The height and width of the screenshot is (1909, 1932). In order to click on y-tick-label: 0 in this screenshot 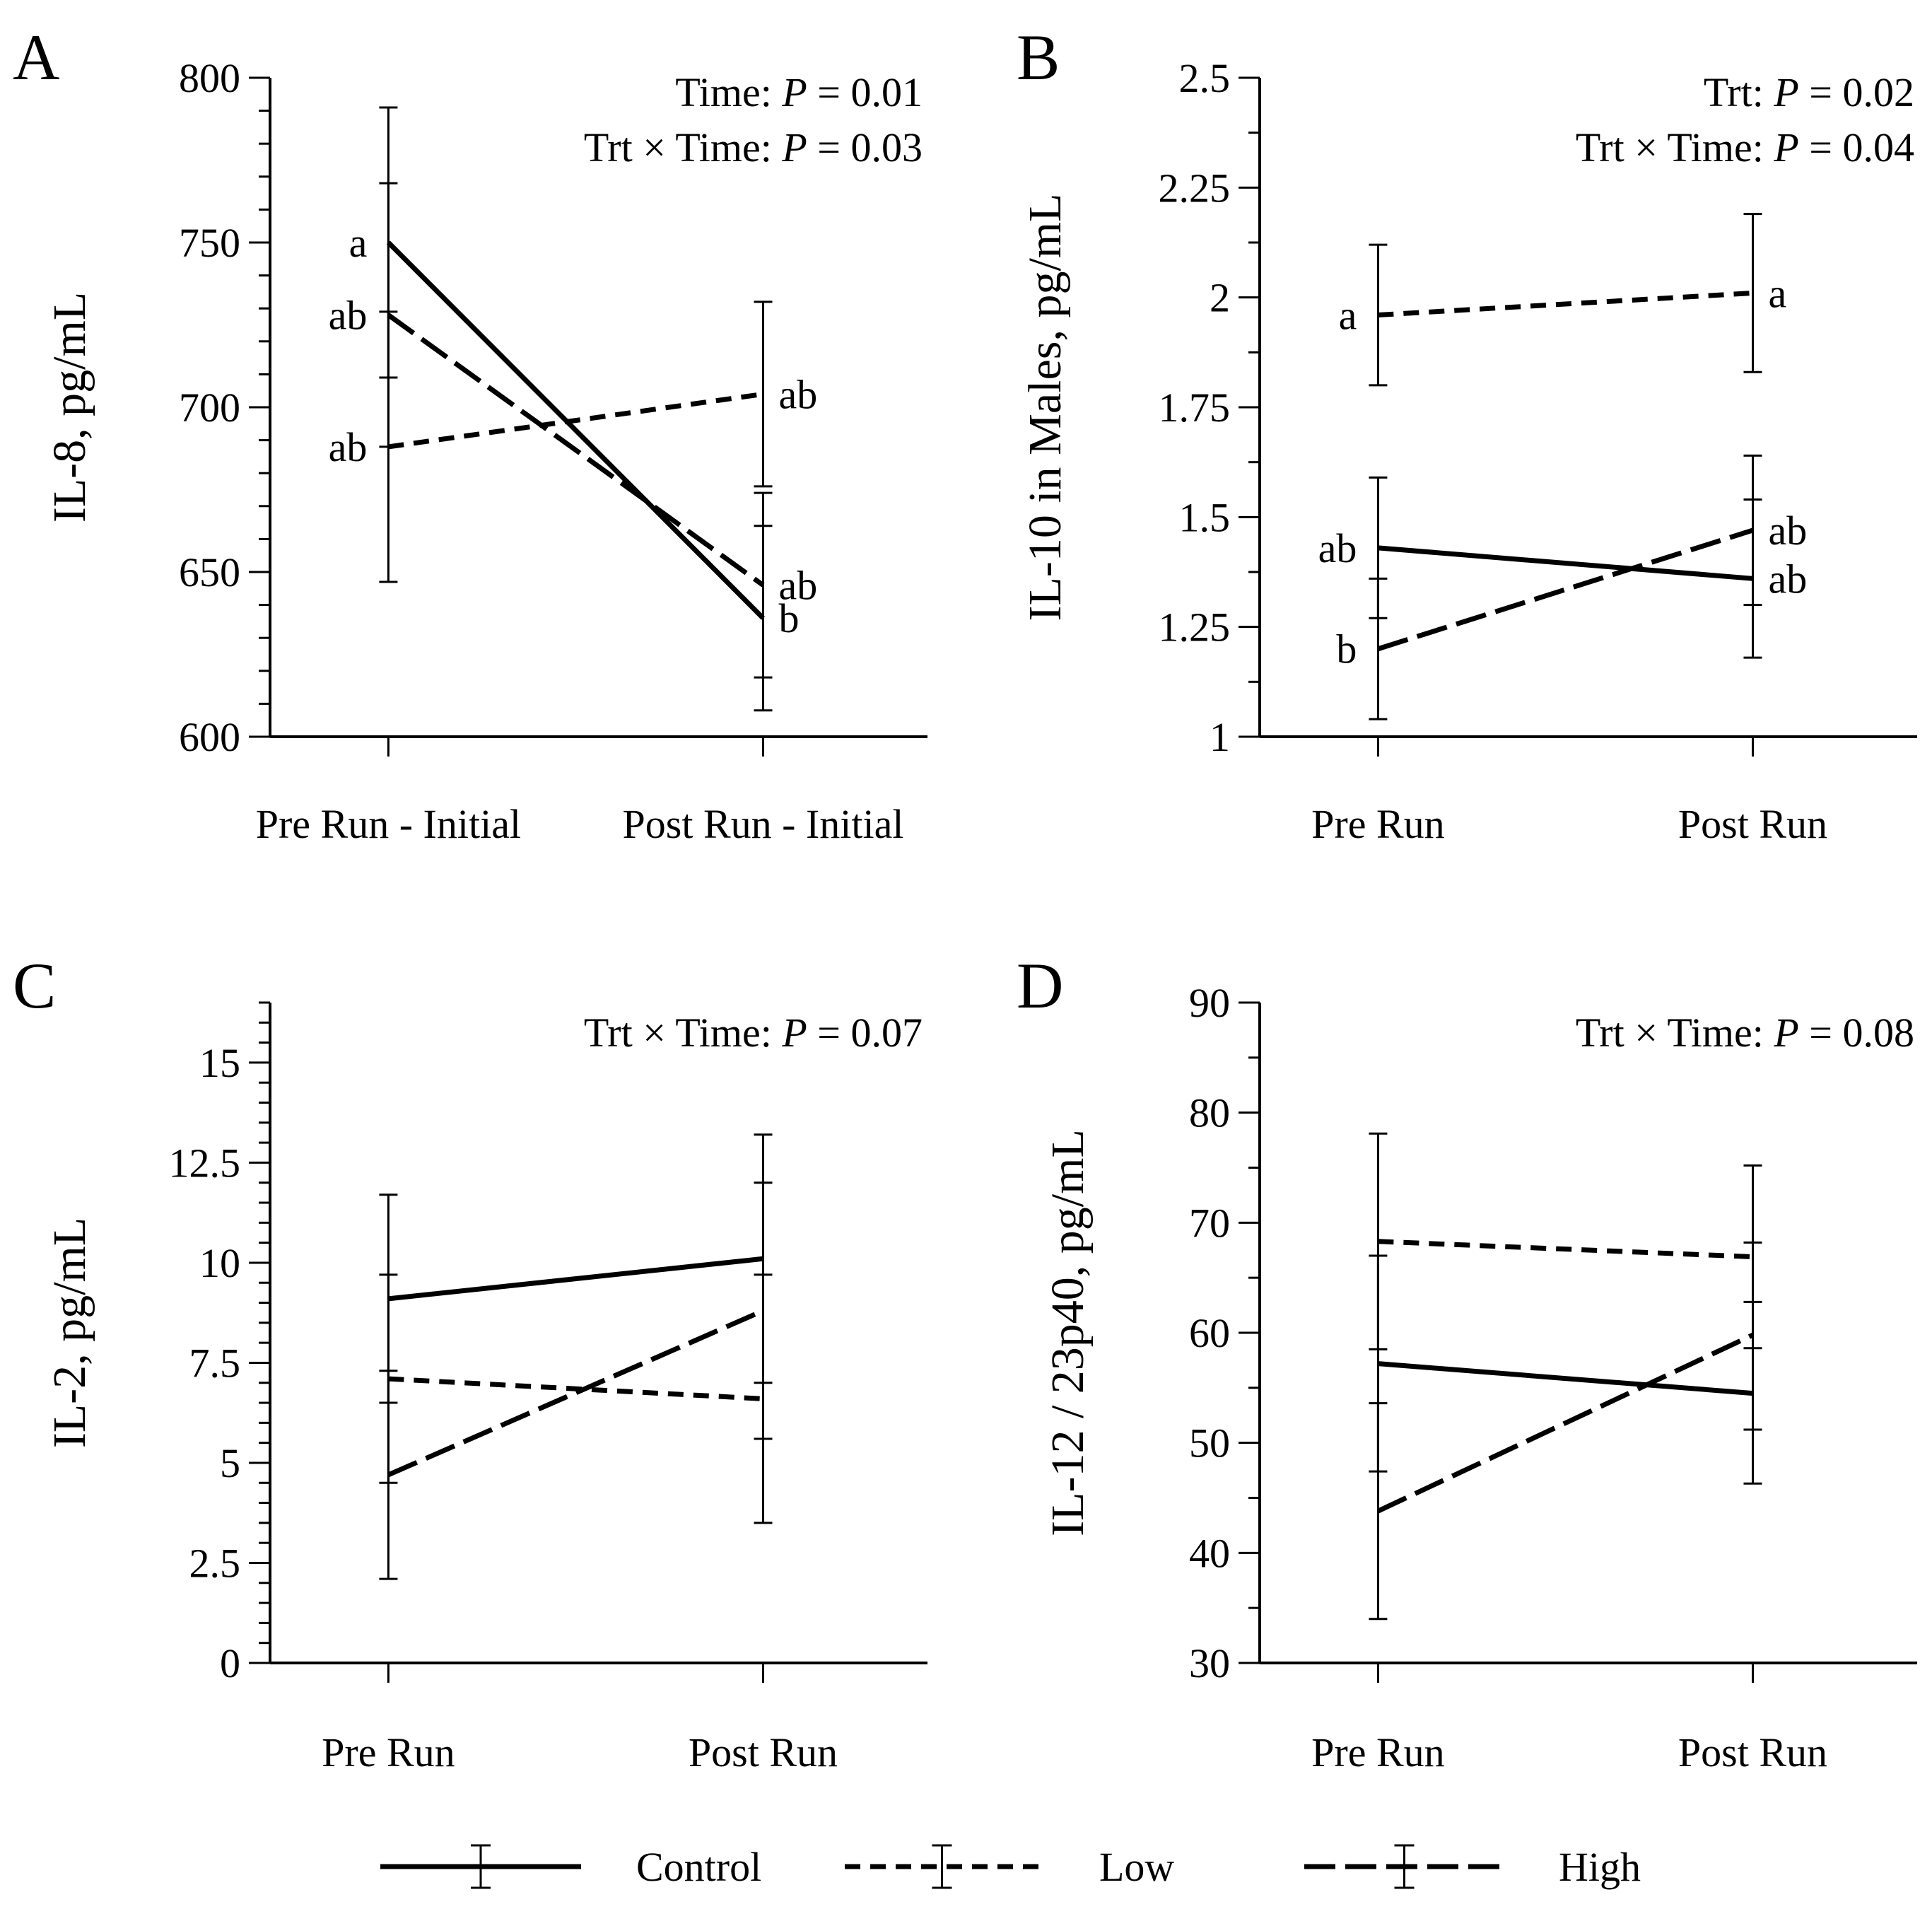, I will do `click(230, 1663)`.